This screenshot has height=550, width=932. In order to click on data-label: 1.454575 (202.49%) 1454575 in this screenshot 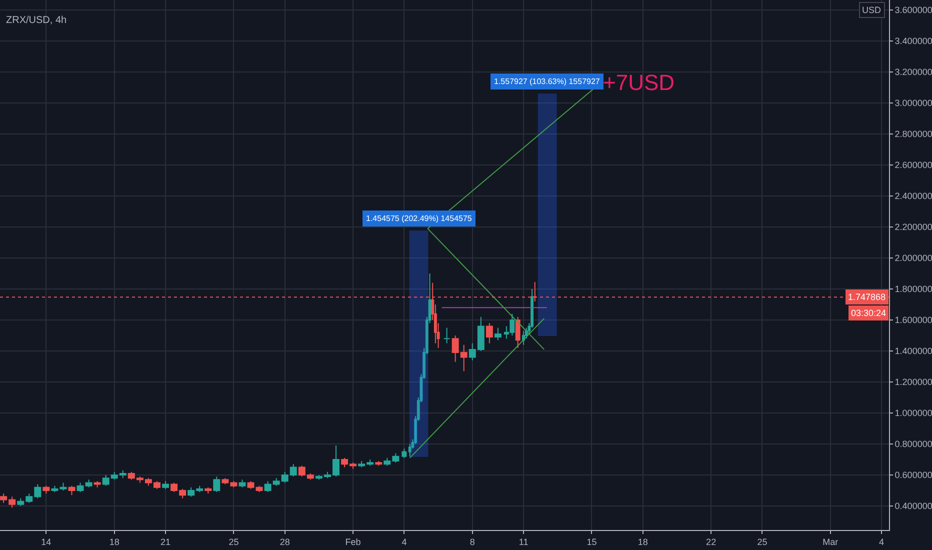, I will do `click(419, 218)`.